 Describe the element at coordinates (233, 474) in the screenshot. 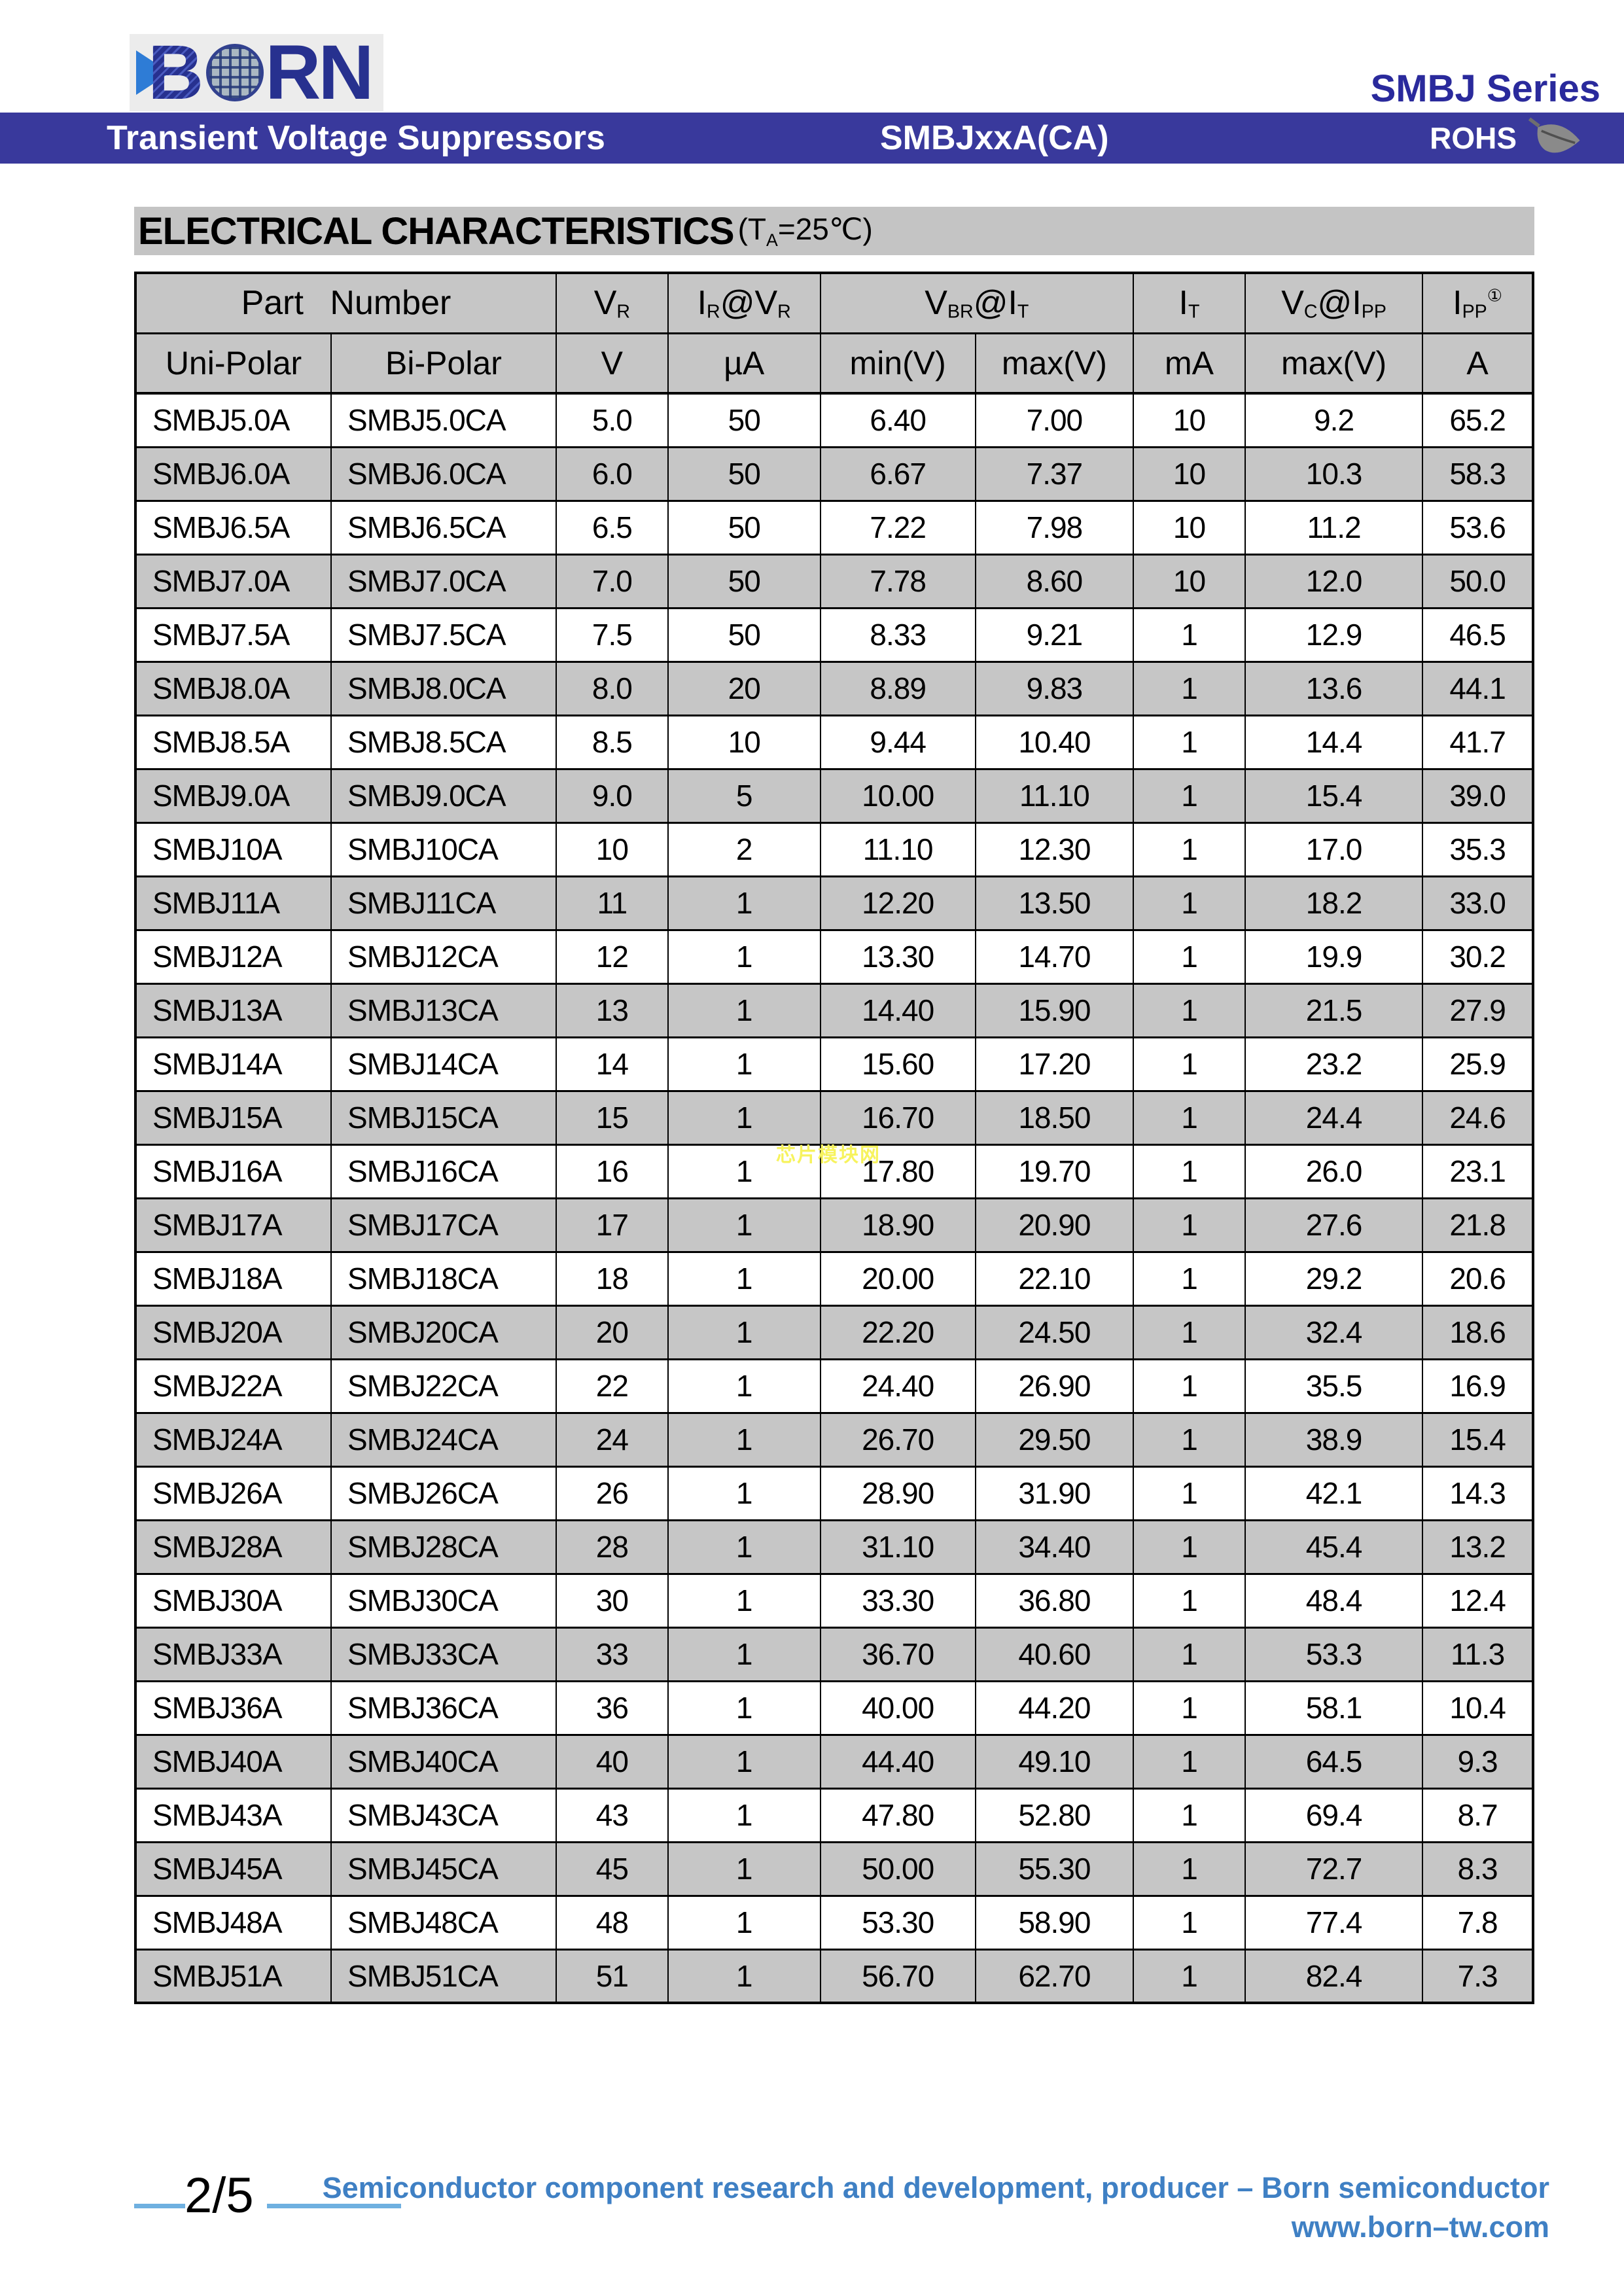

I see `uni-polar-cell: SMBJ6.0A` at that location.